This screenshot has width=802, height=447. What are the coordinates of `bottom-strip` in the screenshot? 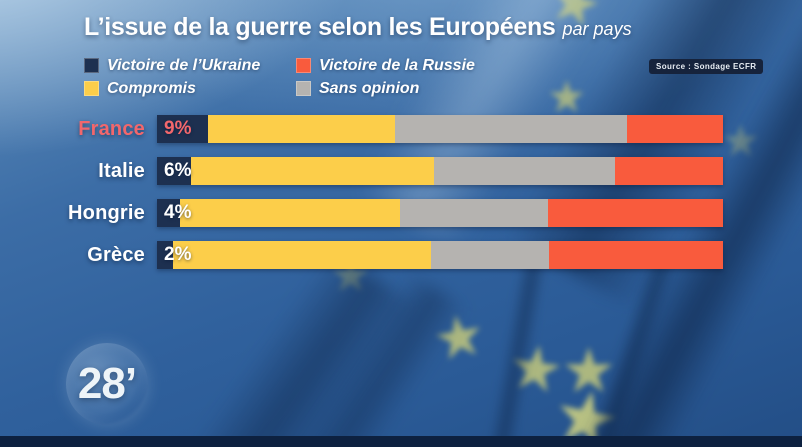 It's located at (401, 441).